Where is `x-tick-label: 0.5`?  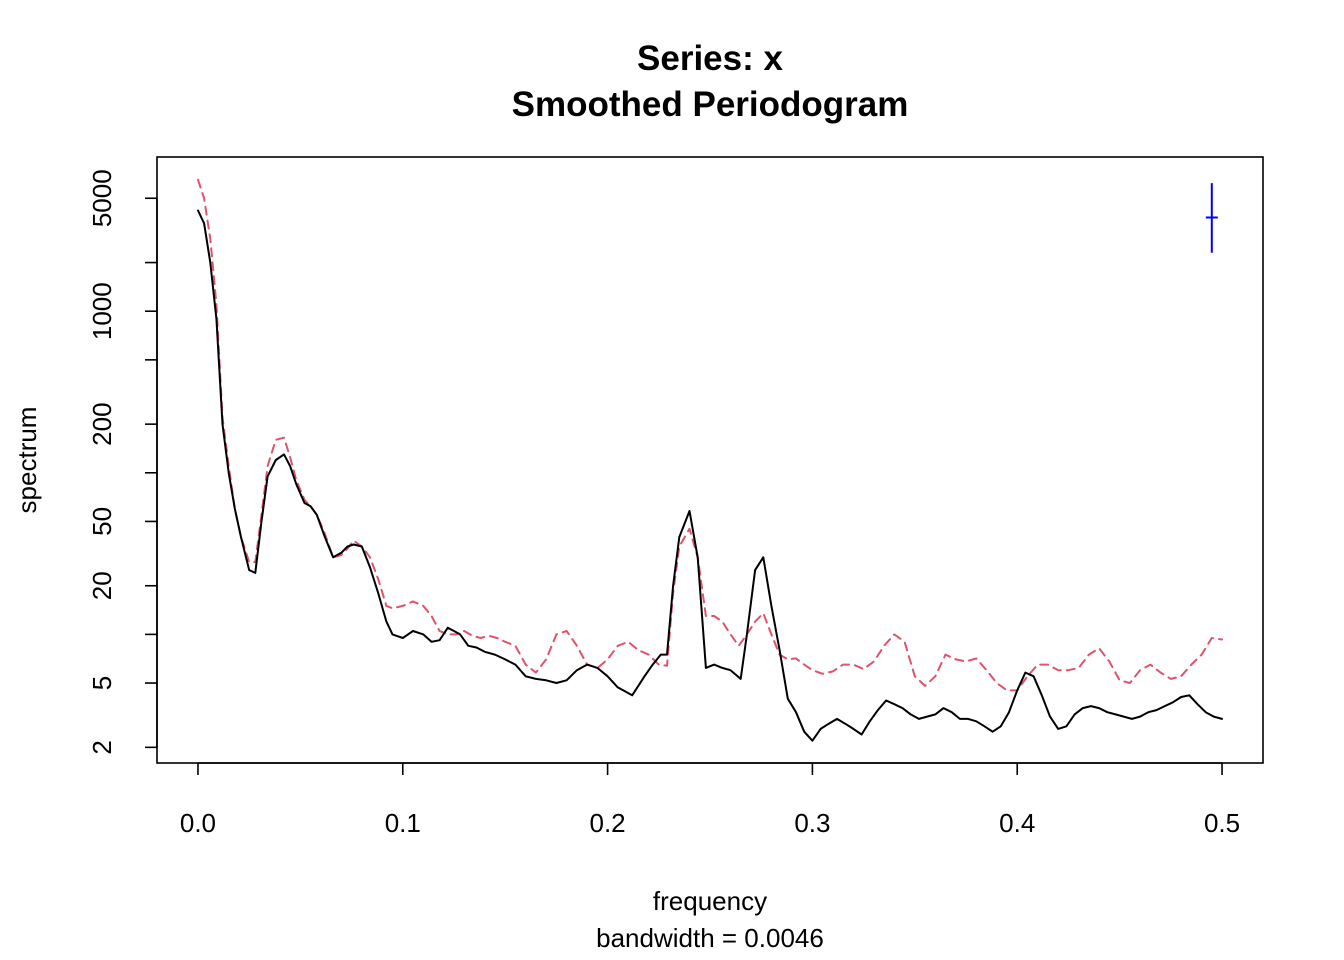
x-tick-label: 0.5 is located at coordinates (1222, 823).